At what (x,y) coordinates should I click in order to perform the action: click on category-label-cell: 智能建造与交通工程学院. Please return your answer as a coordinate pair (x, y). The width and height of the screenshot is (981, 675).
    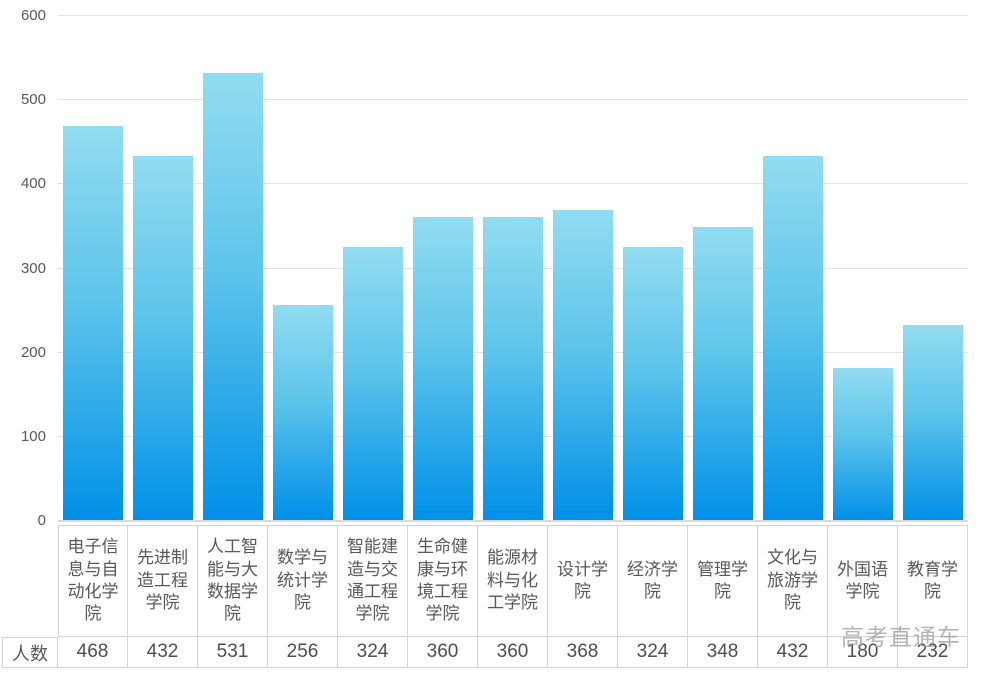
    Looking at the image, I should click on (373, 581).